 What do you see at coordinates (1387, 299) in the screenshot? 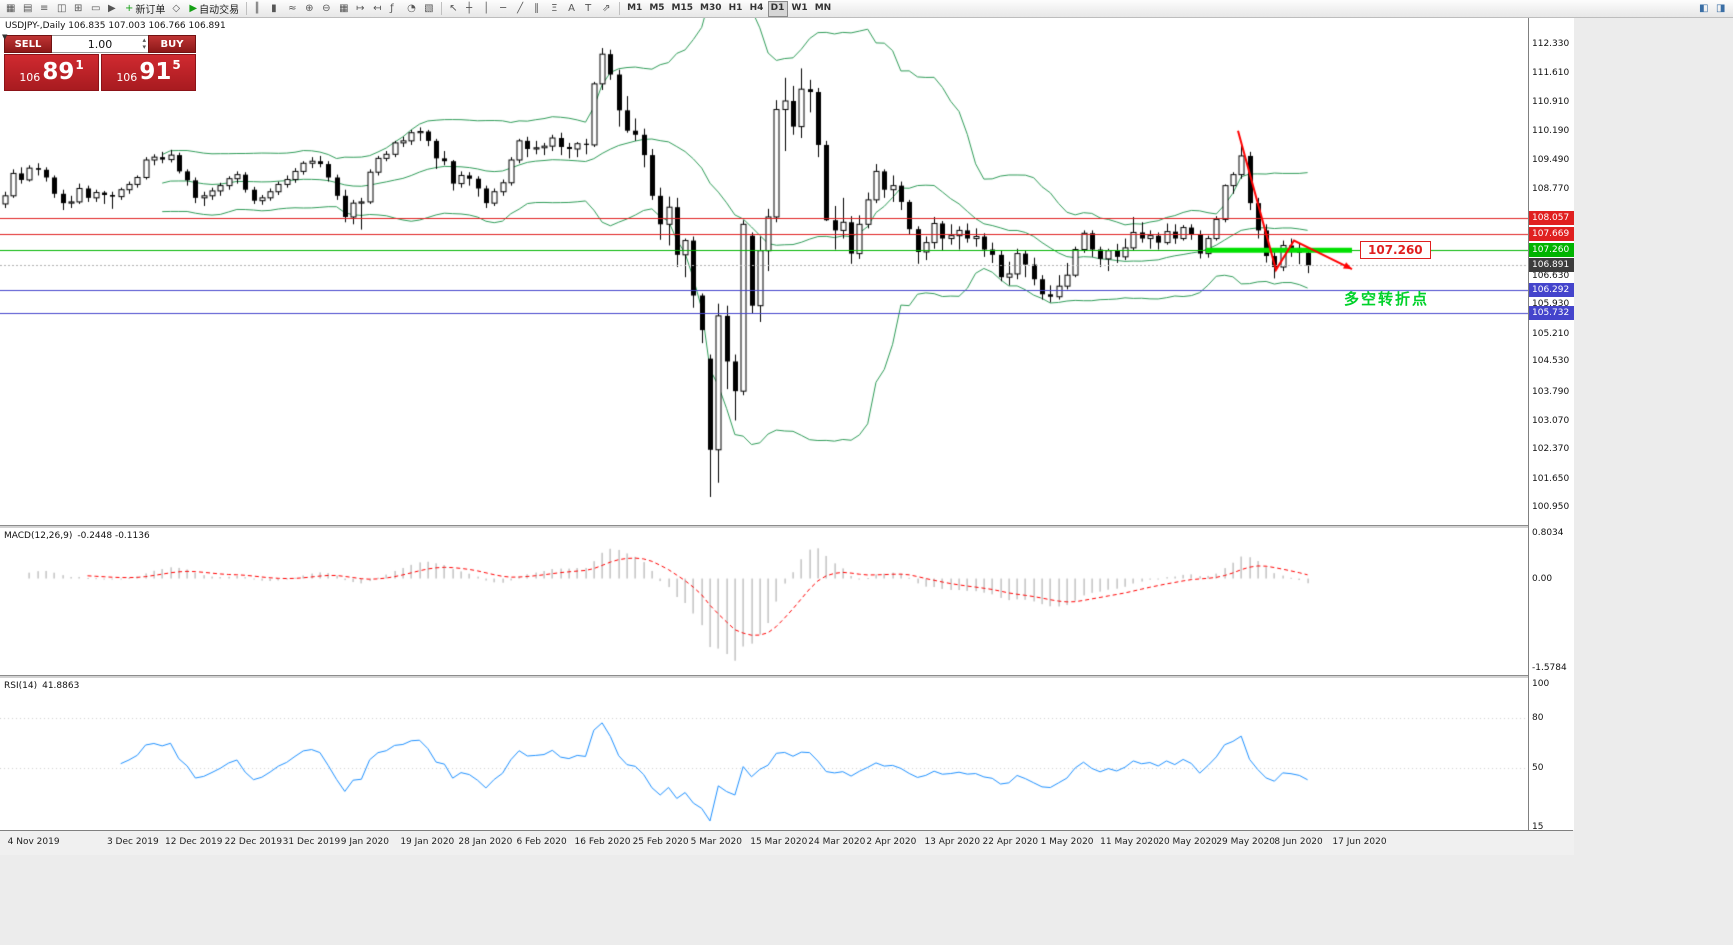
I see `pivot-annotation-text: 多空转折点` at bounding box center [1387, 299].